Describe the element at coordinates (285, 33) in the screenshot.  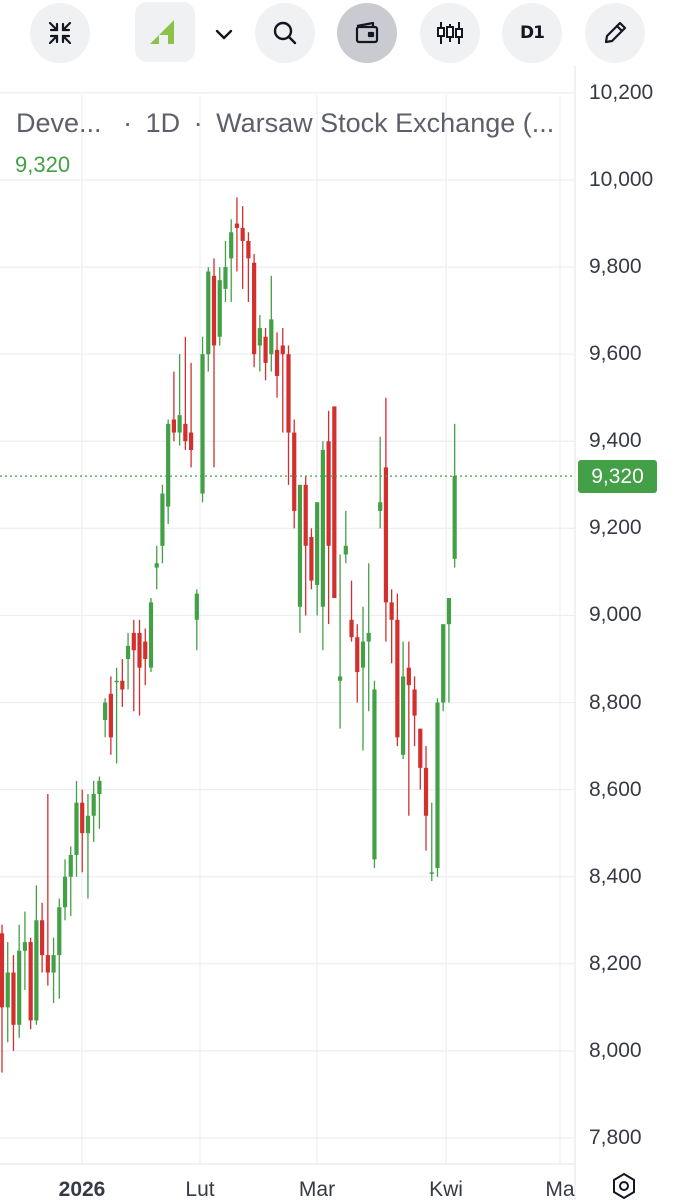
I see `search-icon` at that location.